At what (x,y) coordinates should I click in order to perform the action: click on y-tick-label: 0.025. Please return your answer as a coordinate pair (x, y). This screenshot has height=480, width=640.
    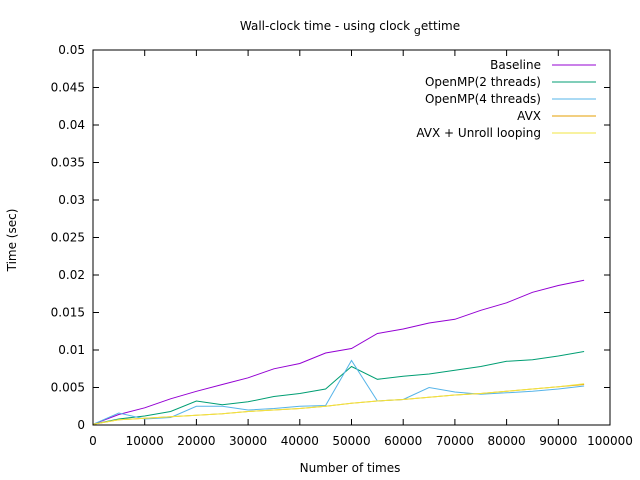
    Looking at the image, I should click on (68, 238).